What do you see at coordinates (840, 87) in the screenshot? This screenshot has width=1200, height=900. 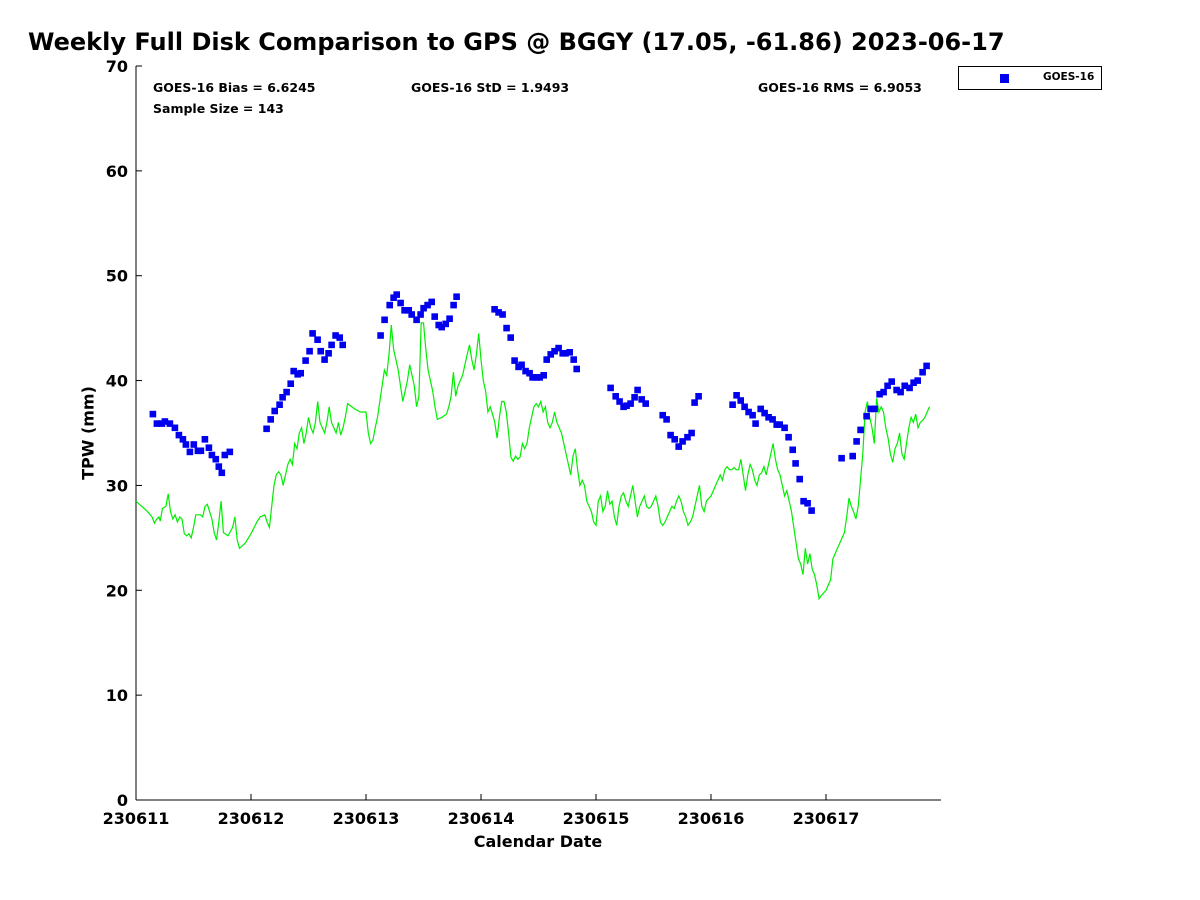 I see `rms-stat: GOES-16 RMS = 6.9053` at bounding box center [840, 87].